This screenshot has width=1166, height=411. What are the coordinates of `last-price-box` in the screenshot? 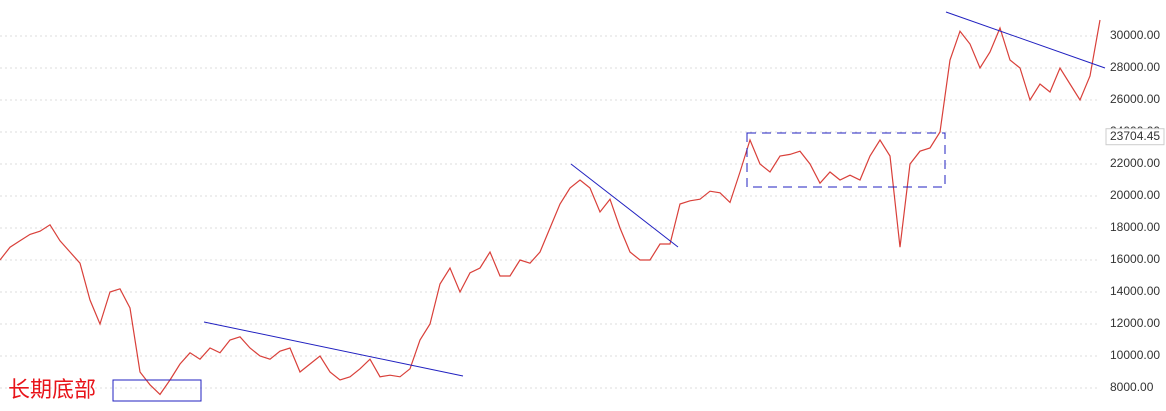 It's located at (1135, 137).